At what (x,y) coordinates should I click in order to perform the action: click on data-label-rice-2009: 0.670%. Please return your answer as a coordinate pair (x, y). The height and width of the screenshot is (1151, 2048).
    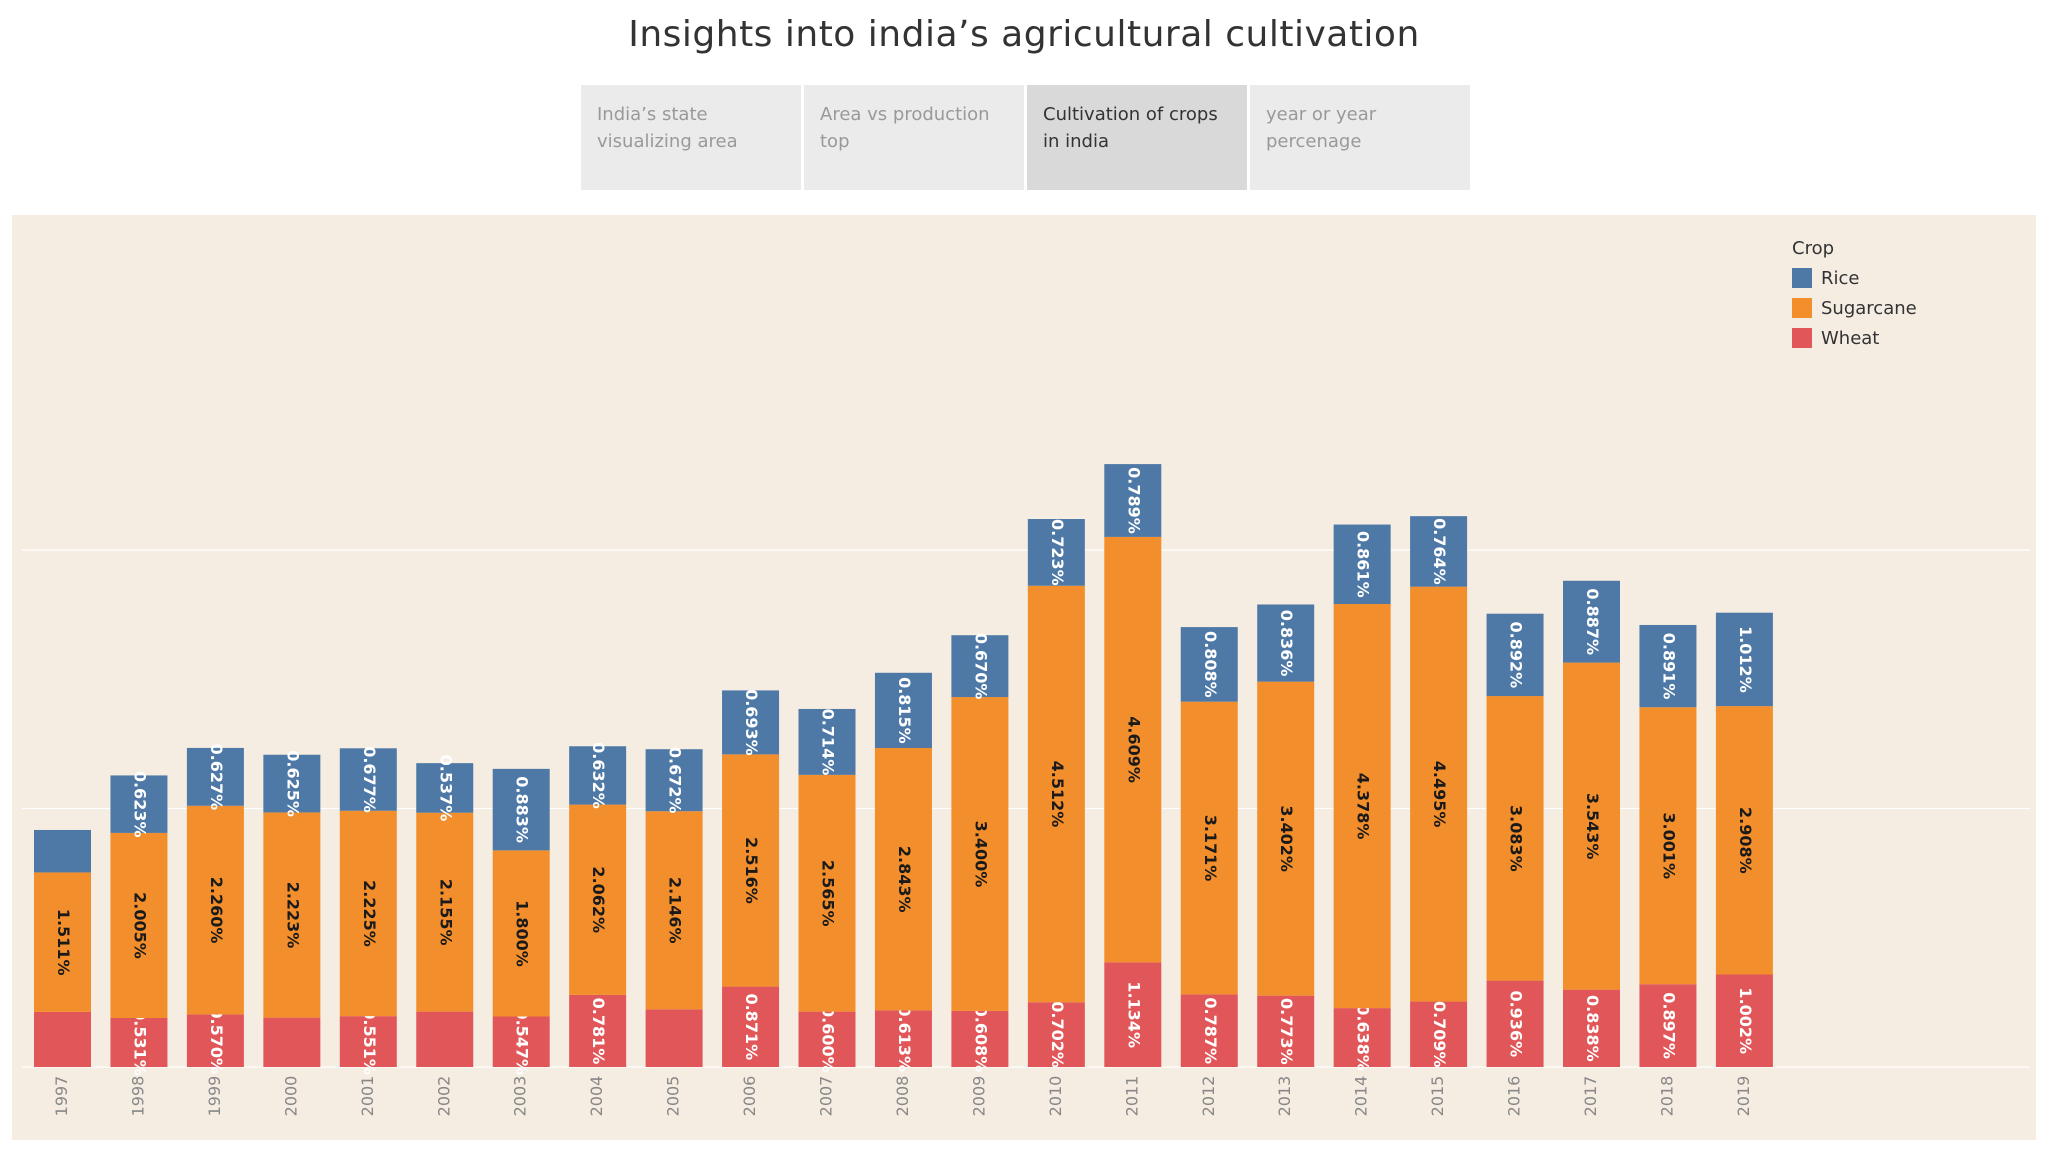
    Looking at the image, I should click on (980, 666).